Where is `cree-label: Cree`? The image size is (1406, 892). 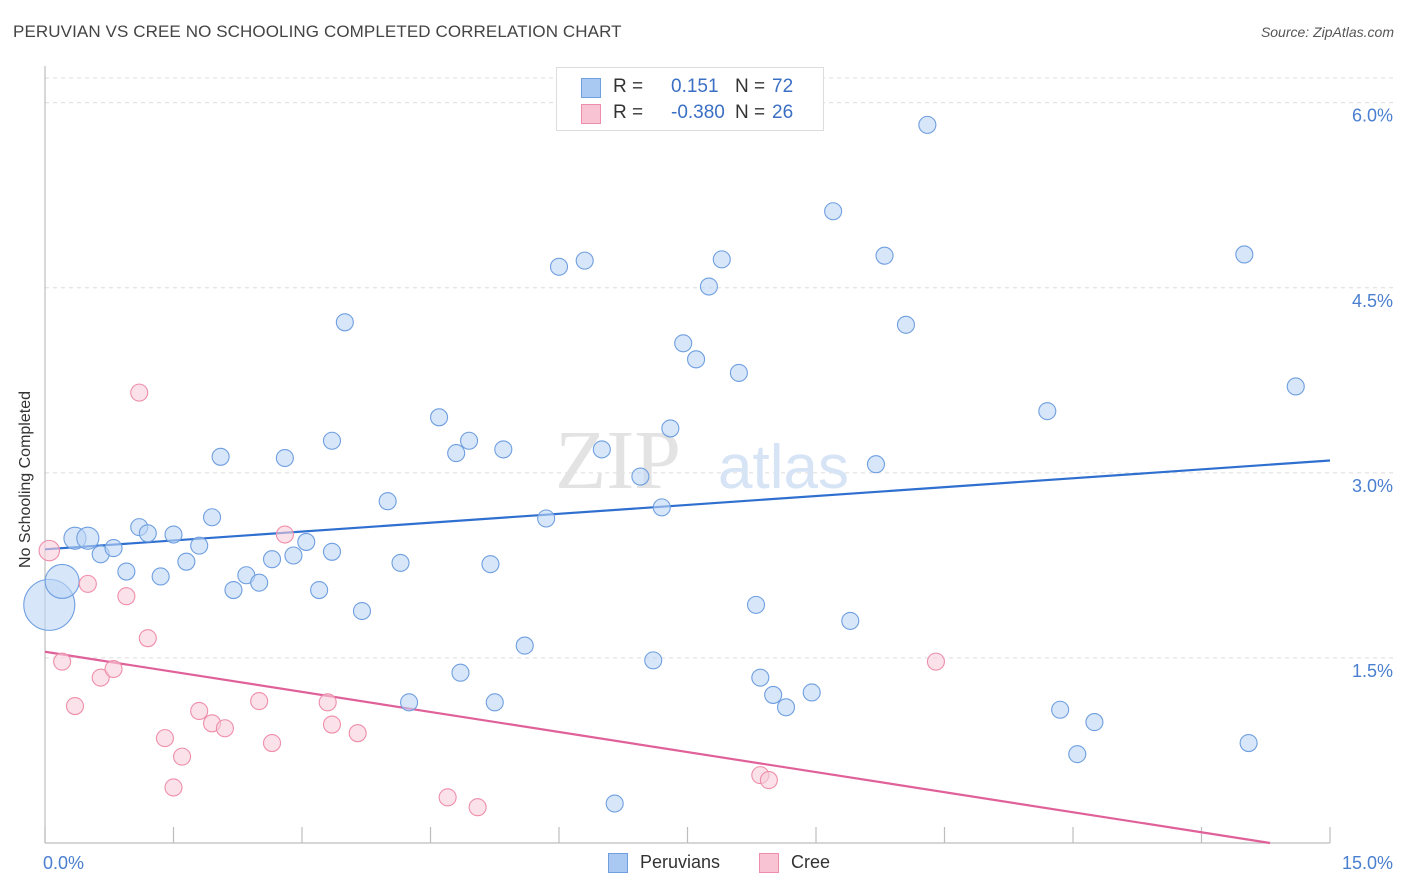
cree-label: Cree is located at coordinates (811, 862).